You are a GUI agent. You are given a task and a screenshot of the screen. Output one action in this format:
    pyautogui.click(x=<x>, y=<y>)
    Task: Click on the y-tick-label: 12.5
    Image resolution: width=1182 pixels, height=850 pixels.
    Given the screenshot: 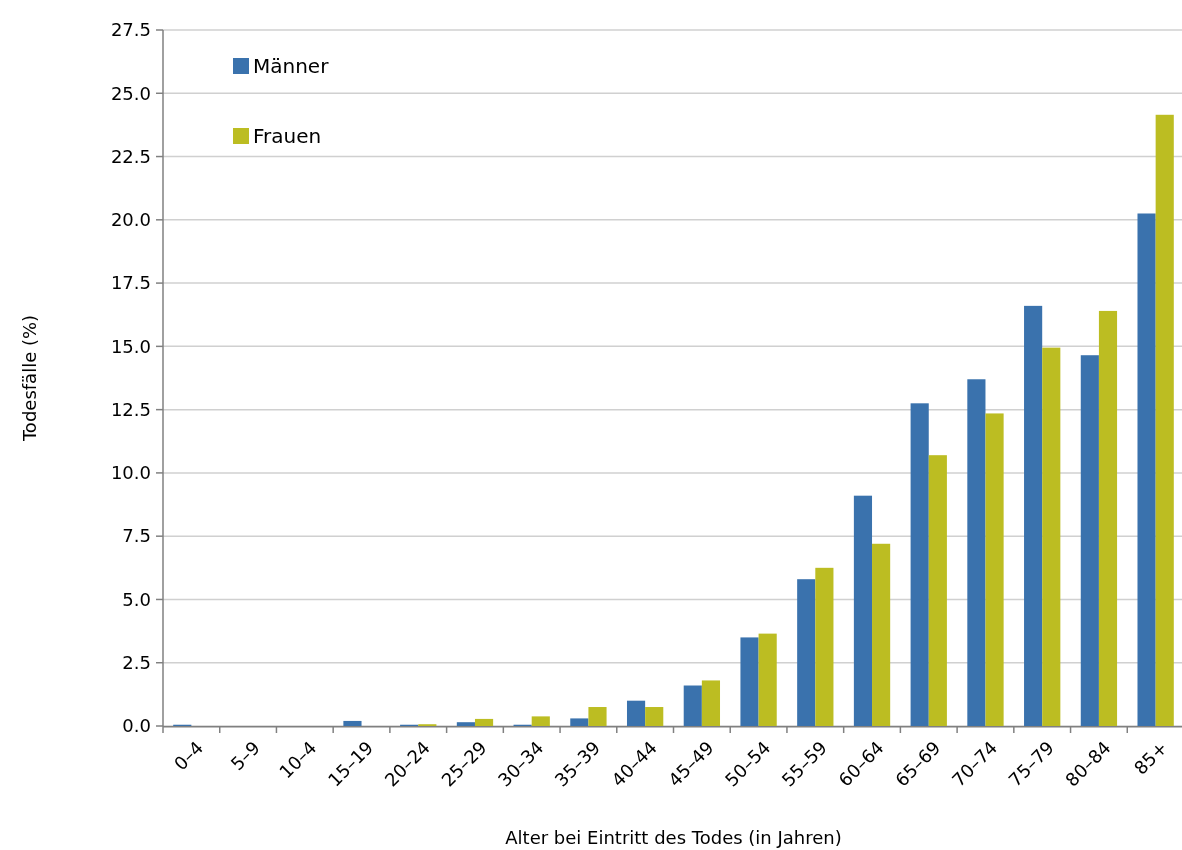 What is the action you would take?
    pyautogui.click(x=130, y=409)
    